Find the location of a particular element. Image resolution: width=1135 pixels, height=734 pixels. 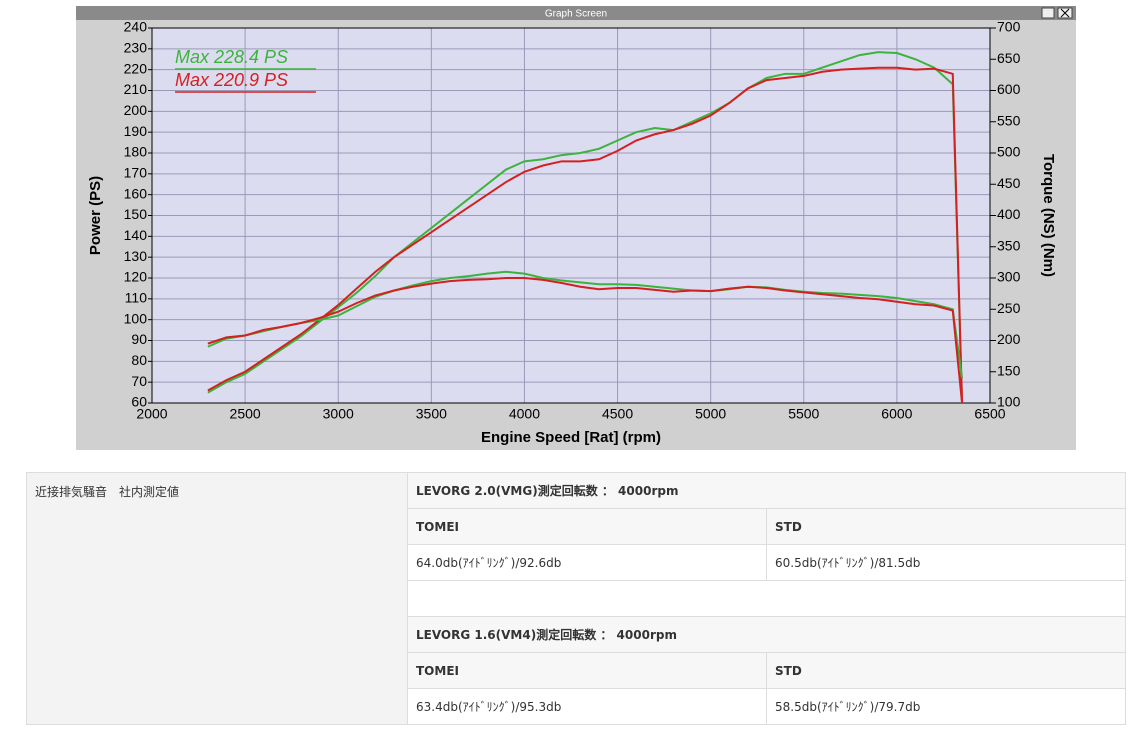

x-tick-label: 3000 is located at coordinates (338, 414).